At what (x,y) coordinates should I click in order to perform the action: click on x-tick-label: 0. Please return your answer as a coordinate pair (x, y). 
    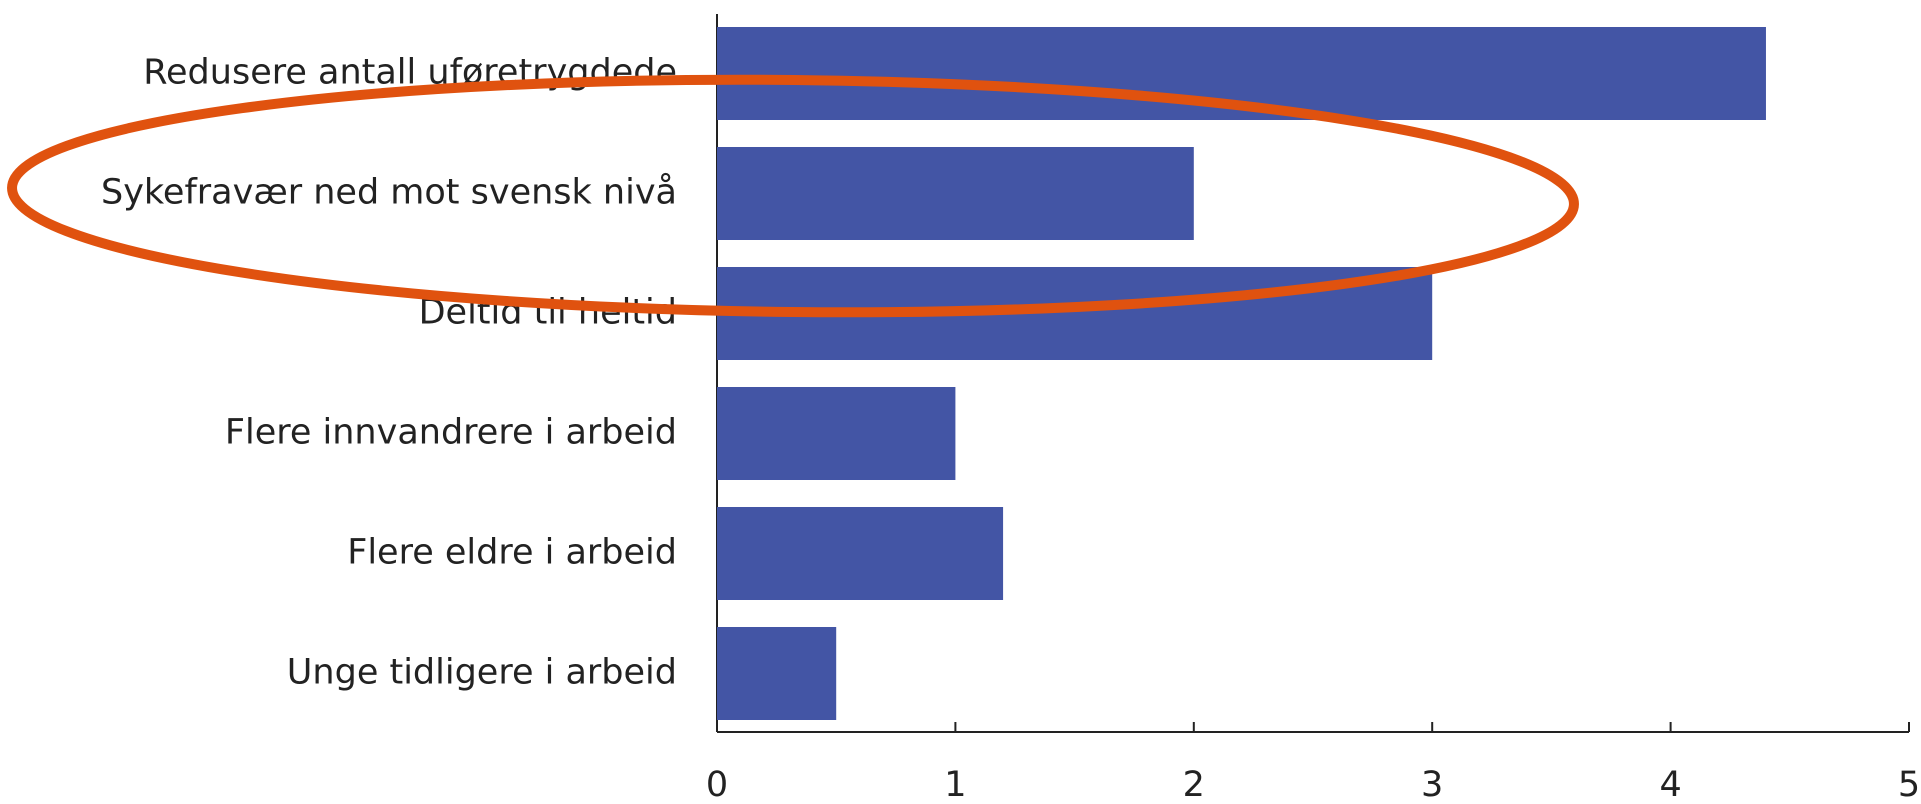
    Looking at the image, I should click on (717, 784).